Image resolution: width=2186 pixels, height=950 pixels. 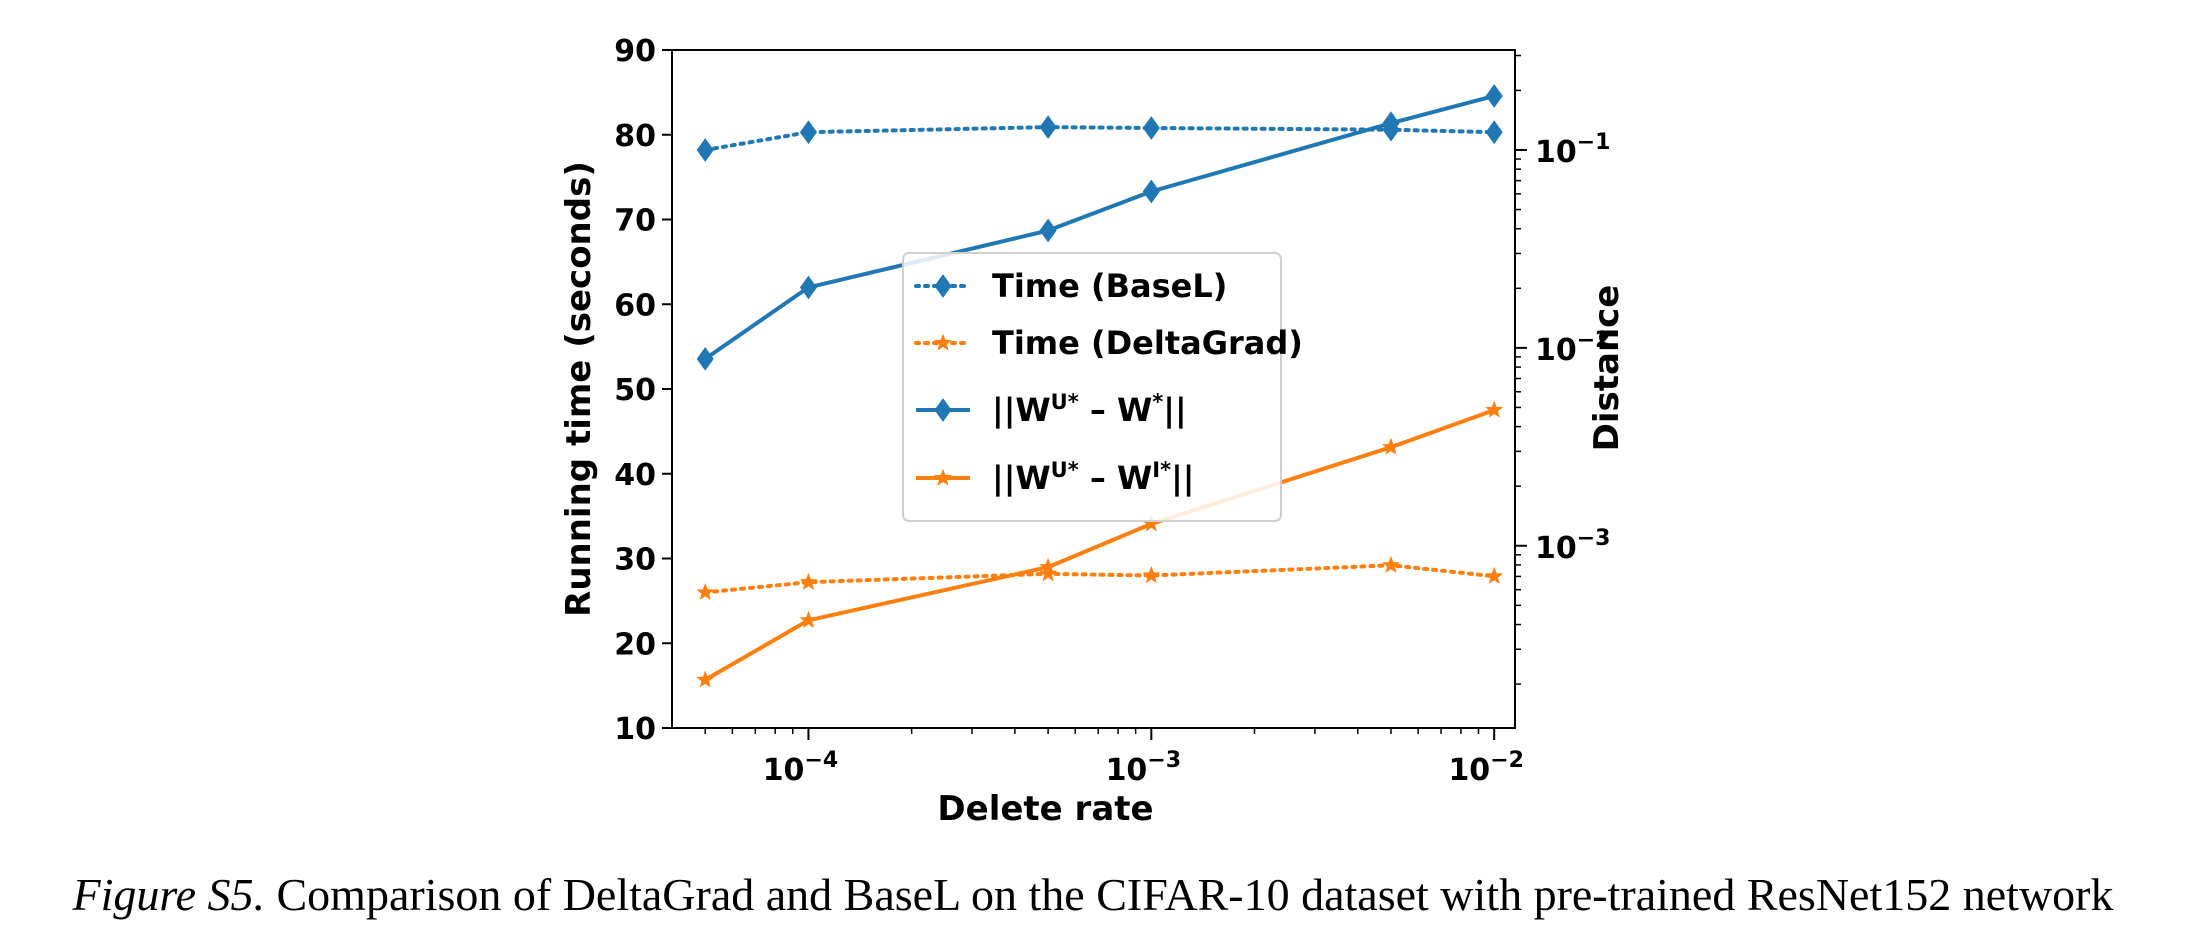 I want to click on y2-tick-label: 10−2, so click(x=1573, y=348).